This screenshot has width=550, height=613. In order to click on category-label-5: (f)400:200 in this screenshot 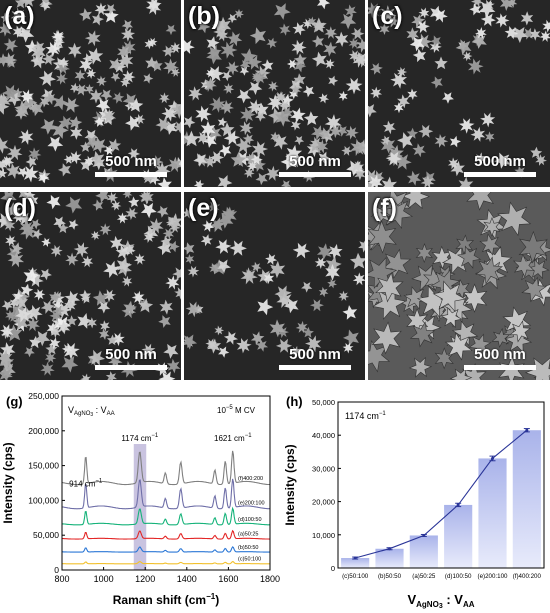, I will do `click(527, 576)`.